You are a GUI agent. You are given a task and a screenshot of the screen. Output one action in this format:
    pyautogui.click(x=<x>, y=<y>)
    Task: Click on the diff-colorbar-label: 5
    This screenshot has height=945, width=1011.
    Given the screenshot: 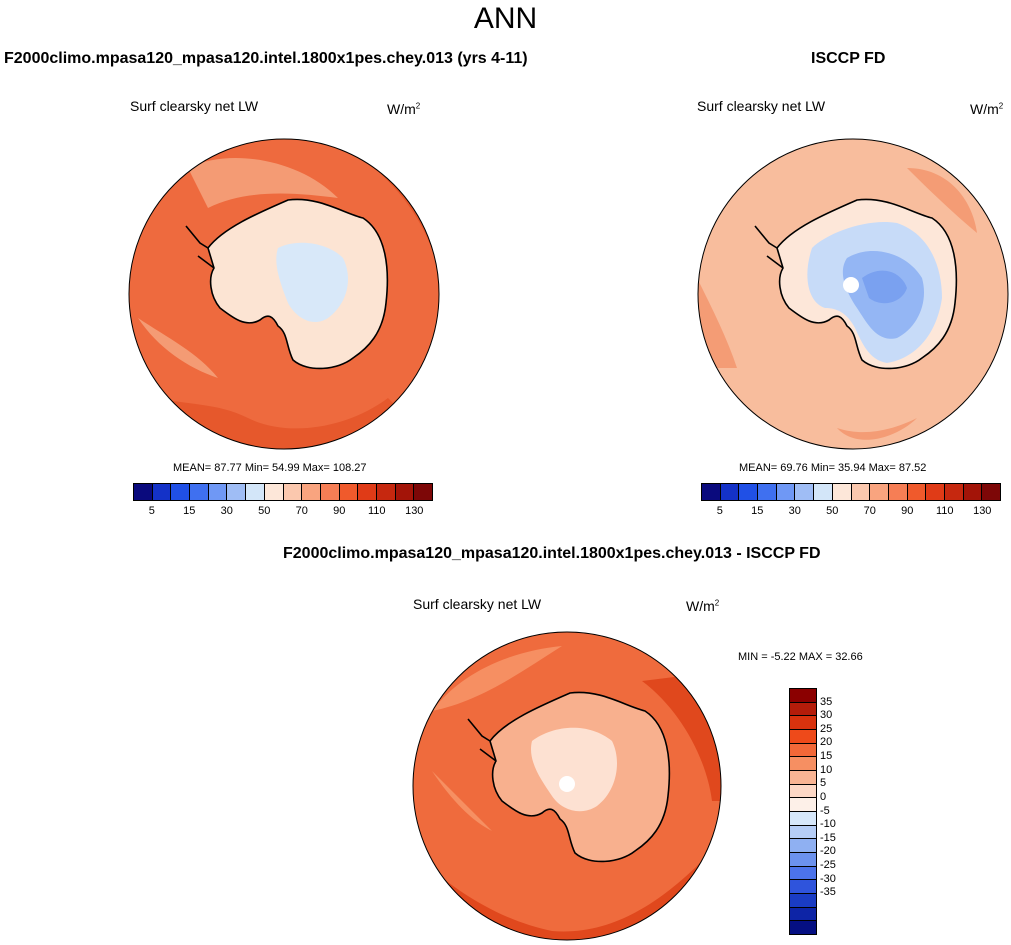 What is the action you would take?
    pyautogui.click(x=823, y=783)
    